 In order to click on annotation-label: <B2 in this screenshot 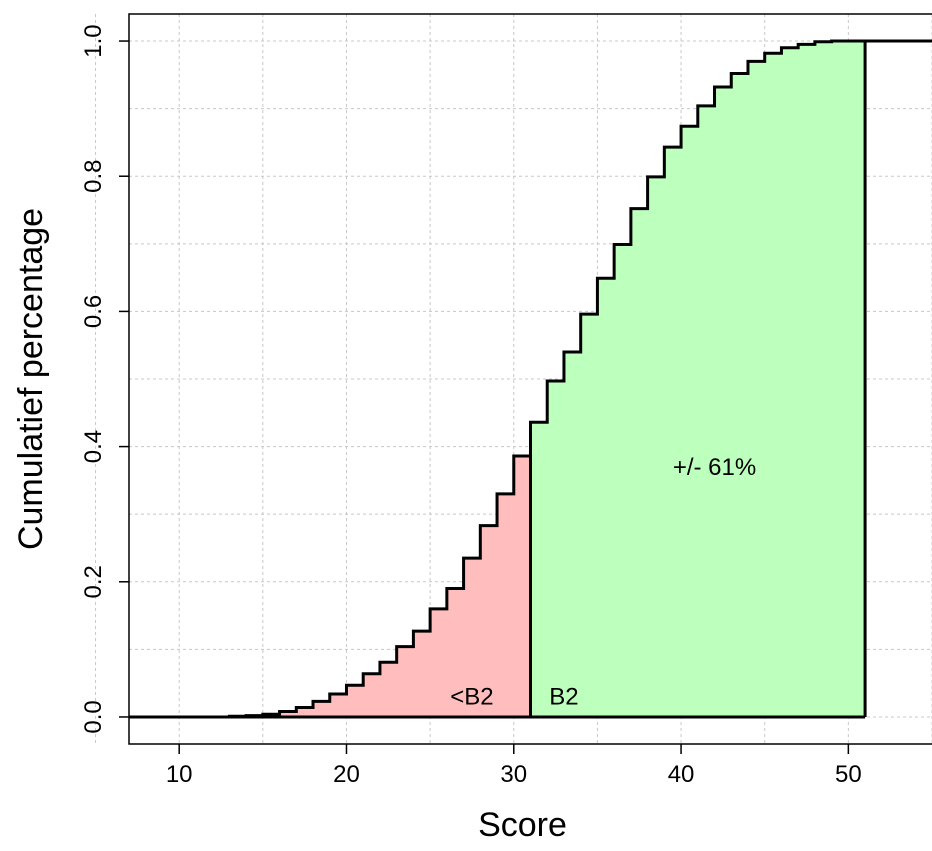, I will do `click(471, 697)`.